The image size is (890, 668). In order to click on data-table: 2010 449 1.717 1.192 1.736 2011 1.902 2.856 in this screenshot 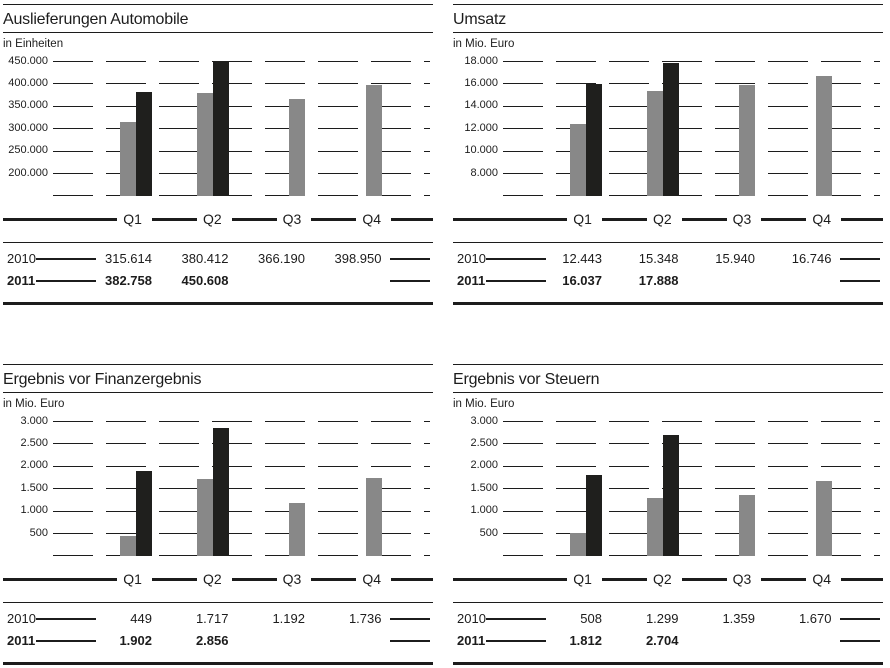, I will do `click(218, 633)`.